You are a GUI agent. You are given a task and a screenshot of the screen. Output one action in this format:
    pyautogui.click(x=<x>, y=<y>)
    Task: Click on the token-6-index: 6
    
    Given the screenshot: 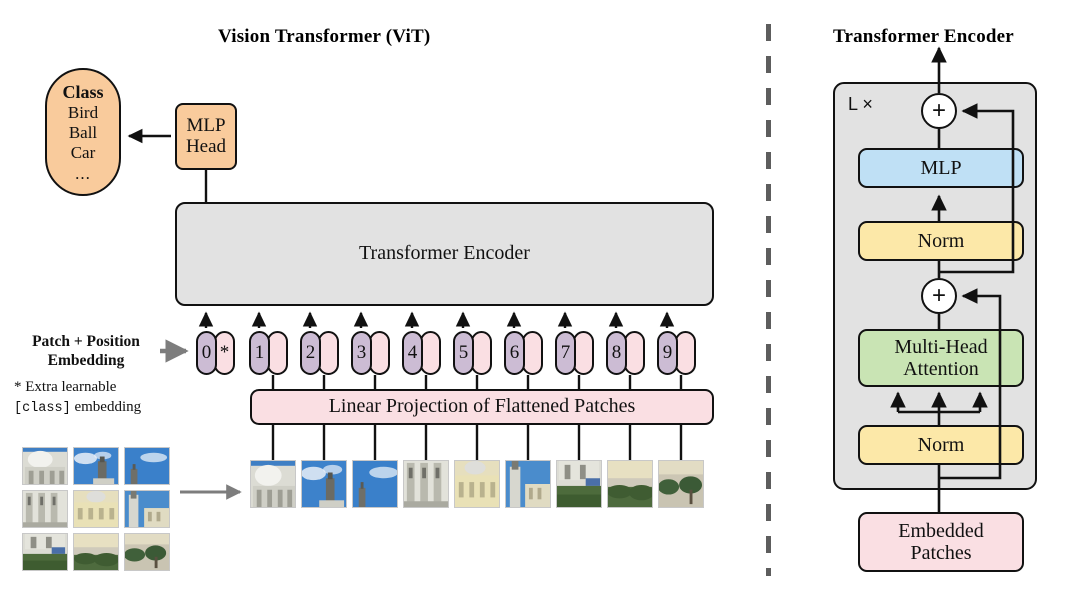 What is the action you would take?
    pyautogui.click(x=514, y=353)
    